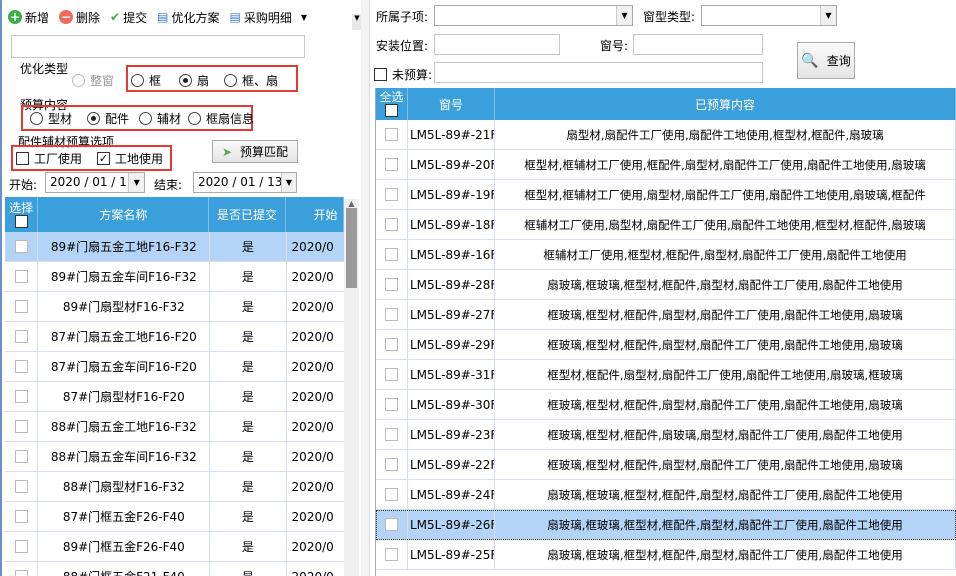  Describe the element at coordinates (725, 104) in the screenshot. I see `header-budgeted-content: 已预算内容` at that location.